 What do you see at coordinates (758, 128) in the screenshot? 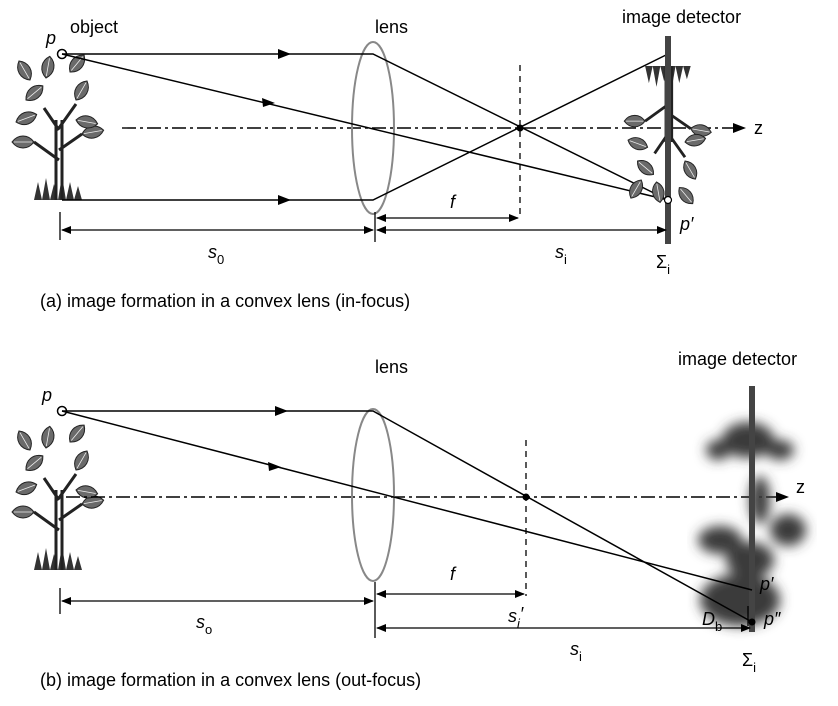
I see `axis-label-a: z` at bounding box center [758, 128].